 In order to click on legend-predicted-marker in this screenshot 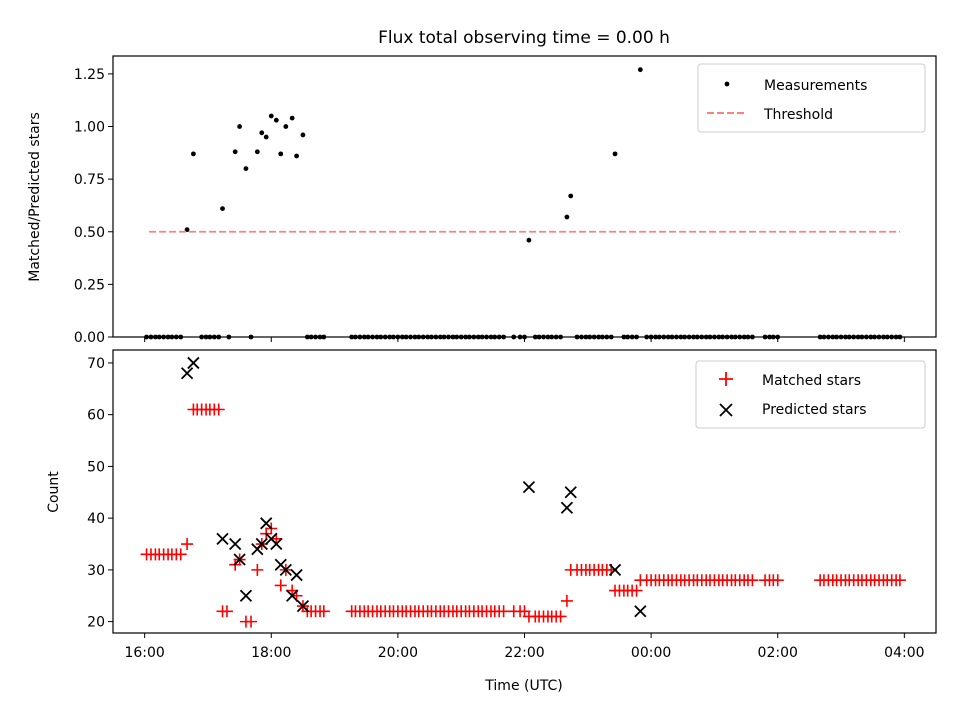, I will do `click(726, 410)`.